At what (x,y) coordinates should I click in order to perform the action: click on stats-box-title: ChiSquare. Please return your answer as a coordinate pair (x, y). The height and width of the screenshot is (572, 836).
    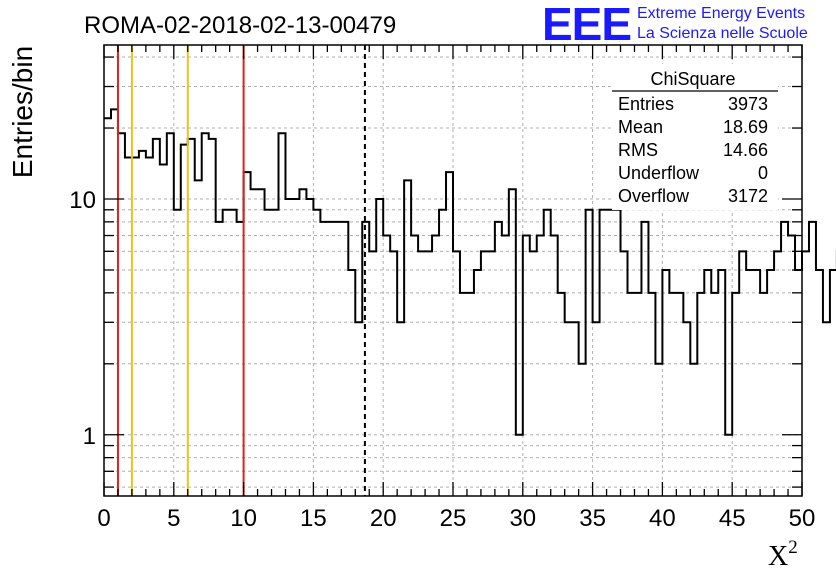
    Looking at the image, I should click on (692, 79).